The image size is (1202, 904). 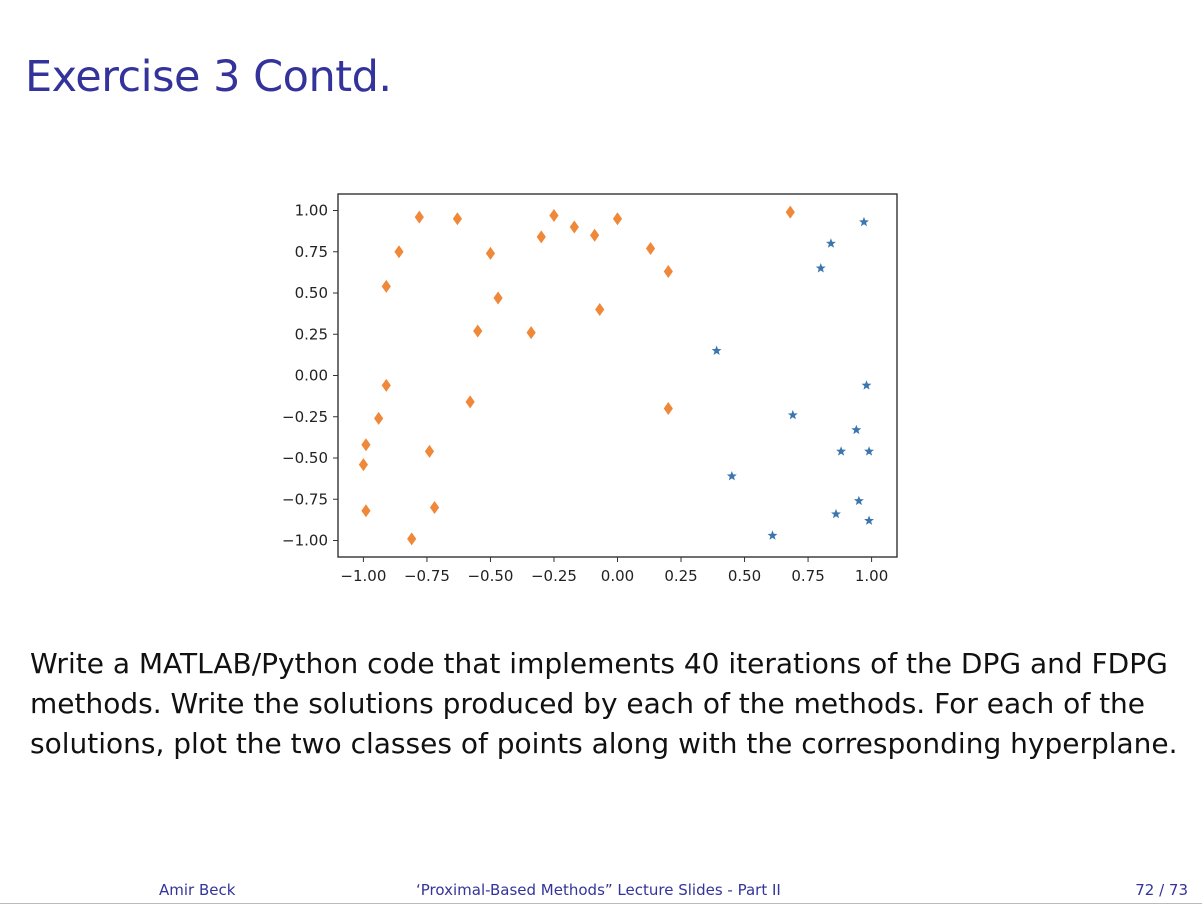 What do you see at coordinates (311, 211) in the screenshot?
I see `y-tick-label: 1.00` at bounding box center [311, 211].